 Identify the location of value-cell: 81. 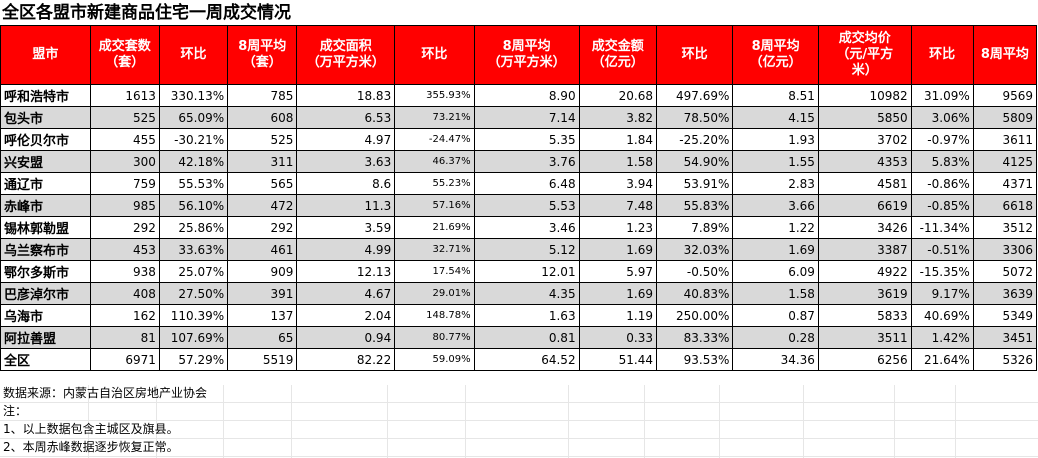
(124, 337).